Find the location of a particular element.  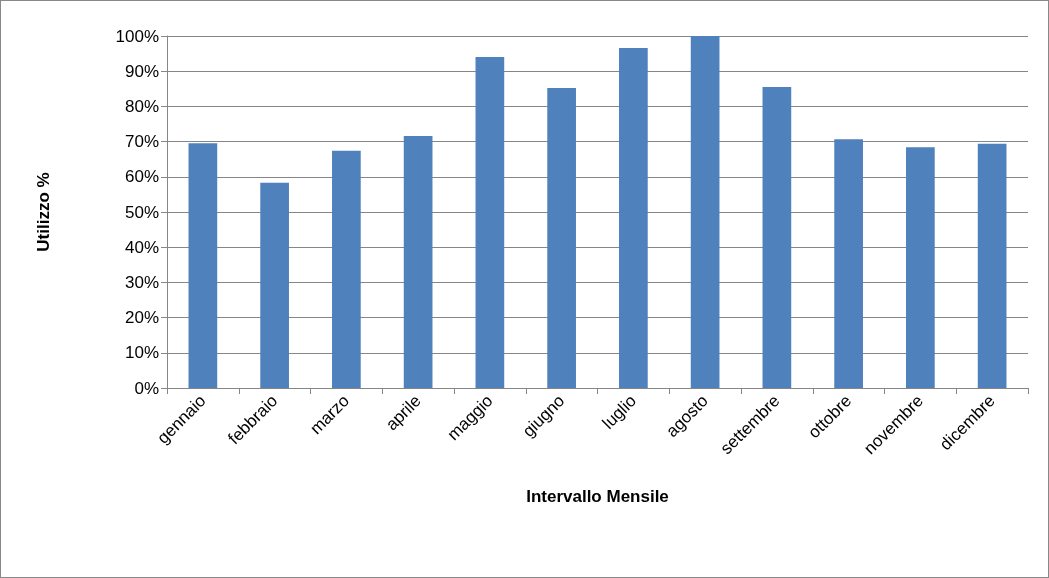

y-tick-label: 20% is located at coordinates (141, 318).